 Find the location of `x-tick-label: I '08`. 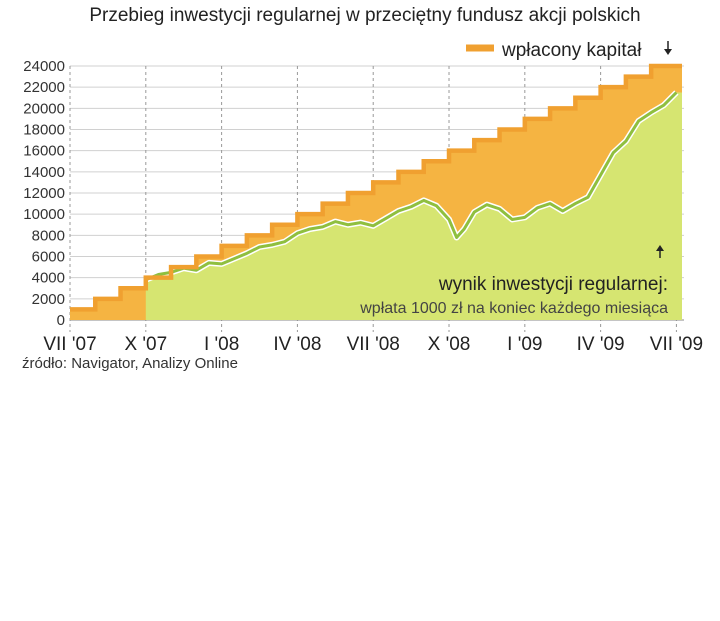

x-tick-label: I '08 is located at coordinates (221, 344).